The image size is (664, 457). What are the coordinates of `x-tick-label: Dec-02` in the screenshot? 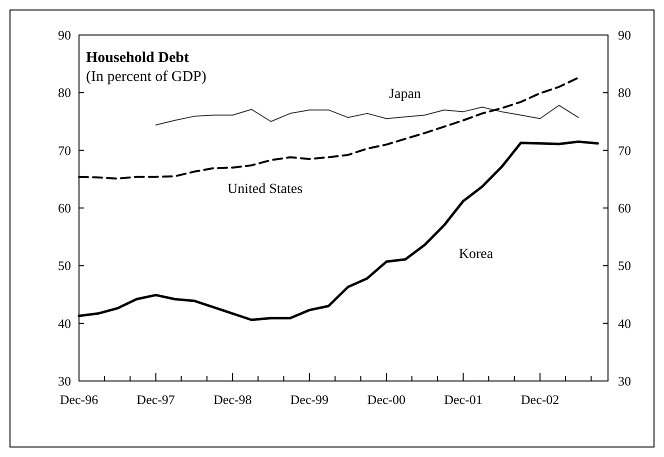 It's located at (540, 399).